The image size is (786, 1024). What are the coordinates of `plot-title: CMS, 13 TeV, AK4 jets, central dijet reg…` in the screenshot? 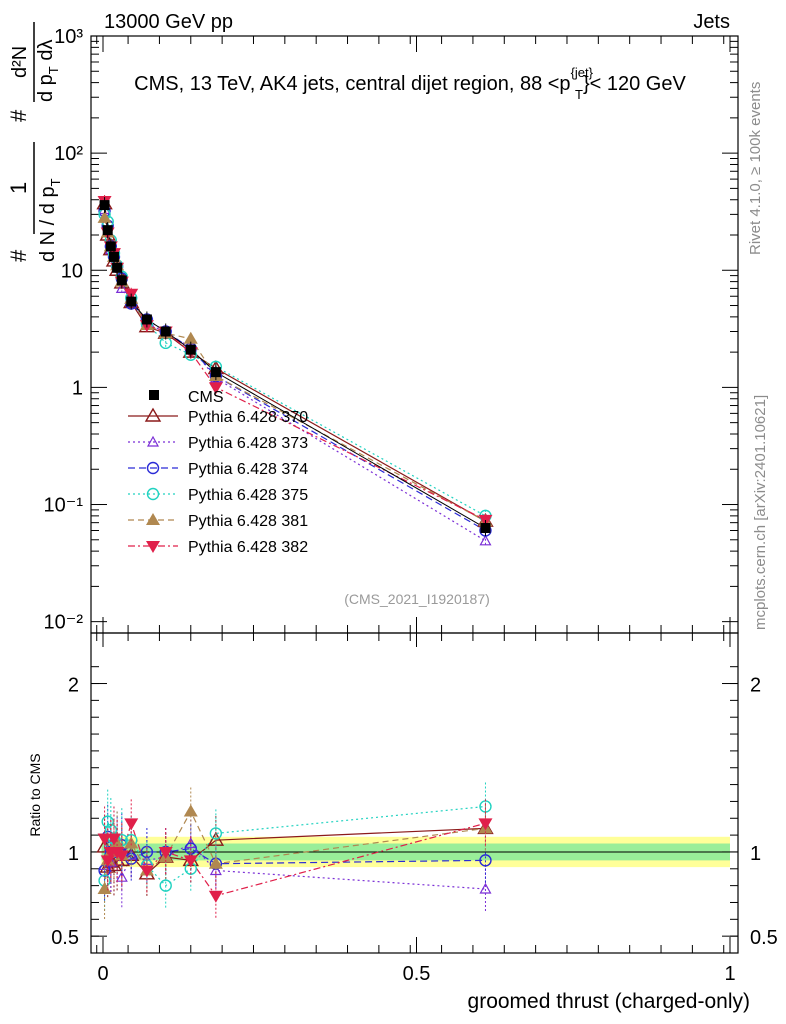 It's located at (410, 83).